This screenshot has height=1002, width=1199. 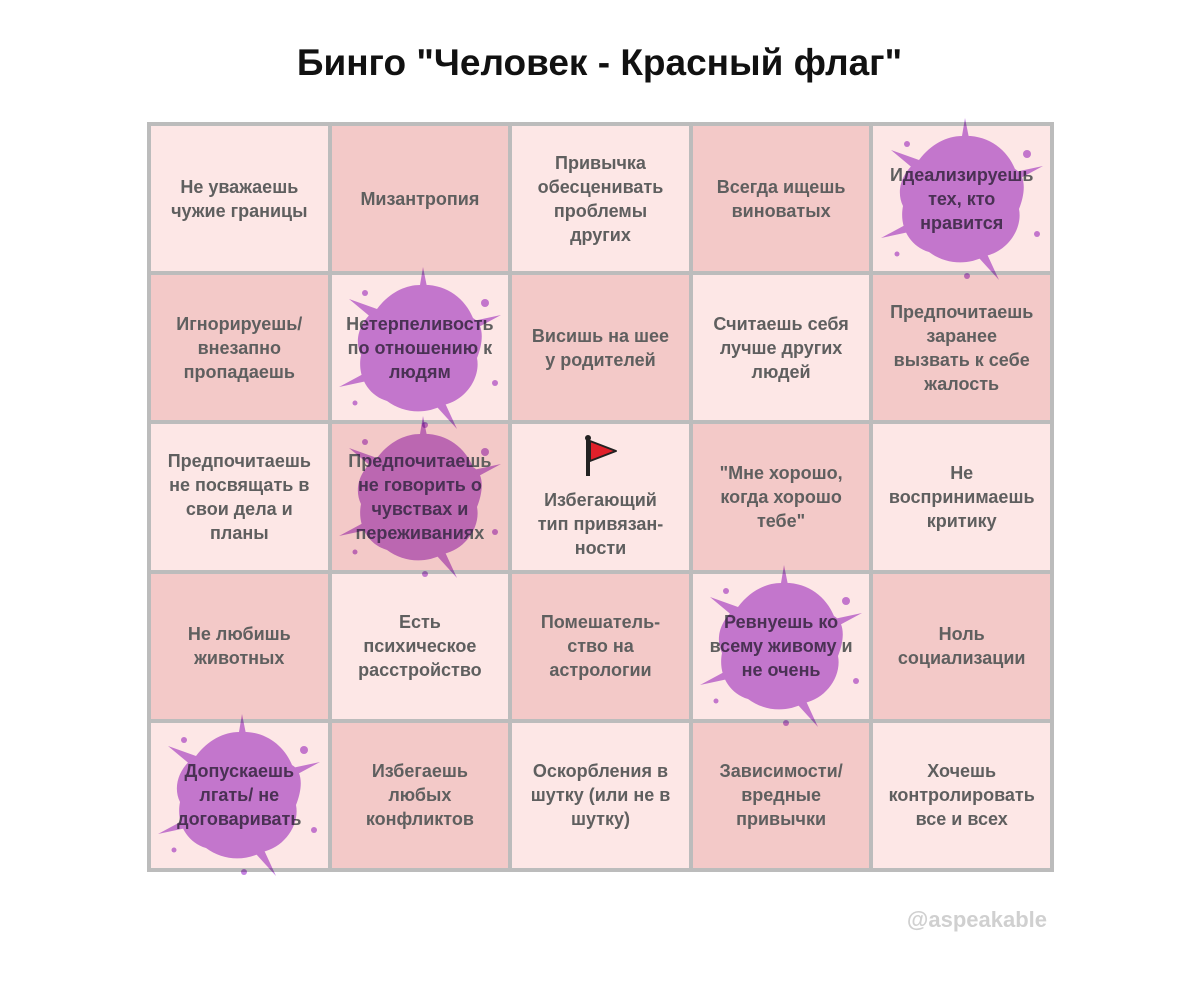 I want to click on bingo-cell-text: Допускаешь лгать/ не договаривать, so click(x=239, y=795).